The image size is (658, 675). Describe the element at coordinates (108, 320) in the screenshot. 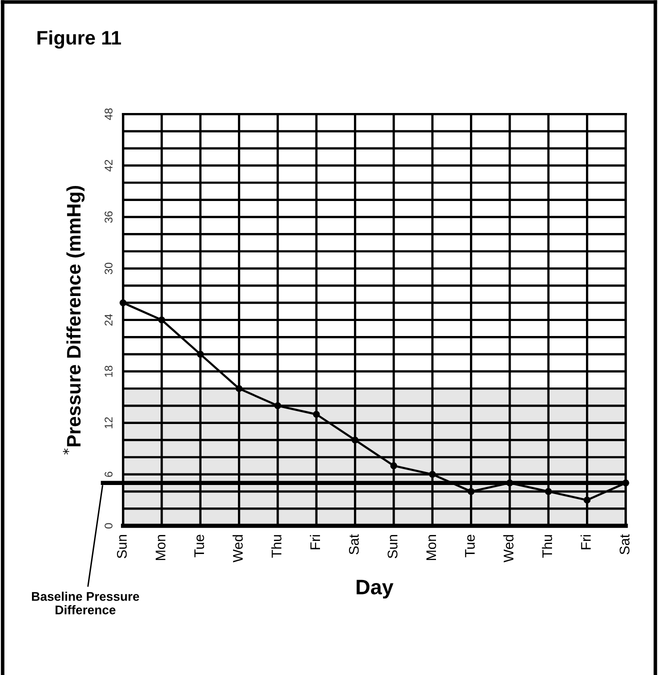

I see `y-tick-label: 24` at that location.